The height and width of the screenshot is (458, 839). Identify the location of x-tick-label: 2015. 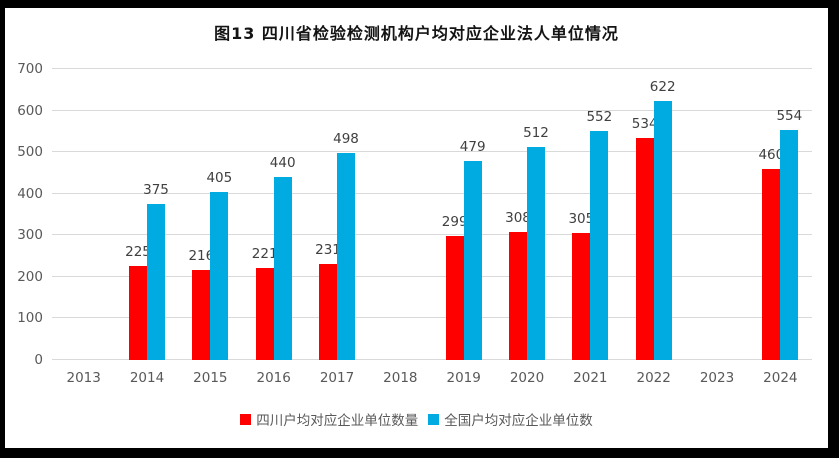
(210, 378).